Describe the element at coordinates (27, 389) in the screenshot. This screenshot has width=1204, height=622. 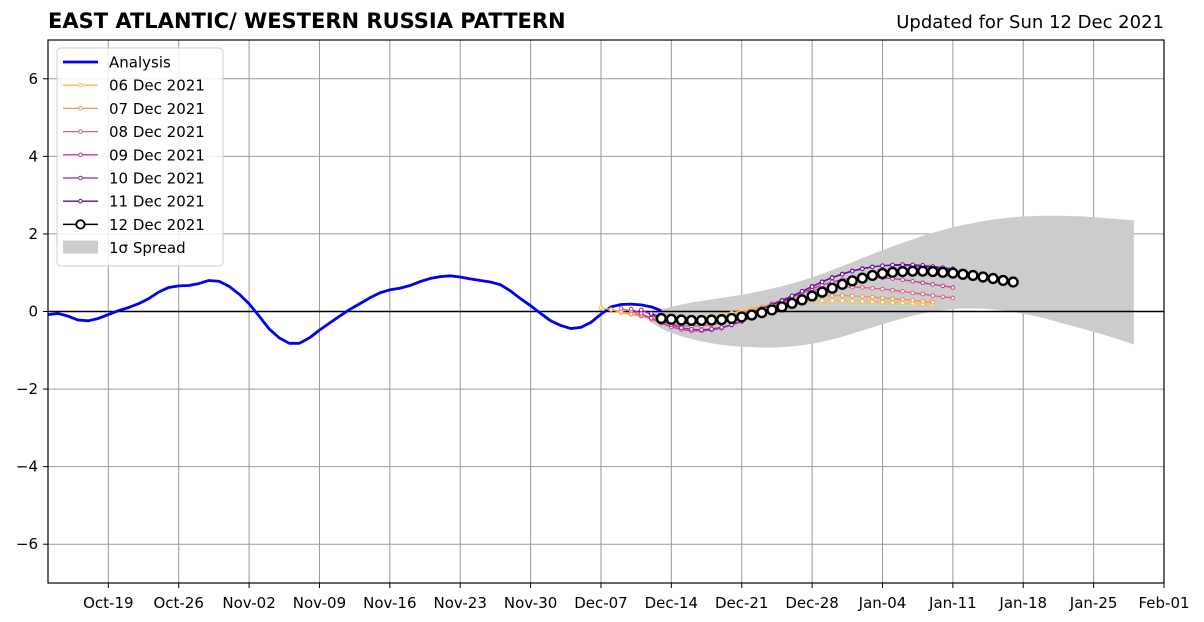
I see `y-tick-label: −2` at that location.